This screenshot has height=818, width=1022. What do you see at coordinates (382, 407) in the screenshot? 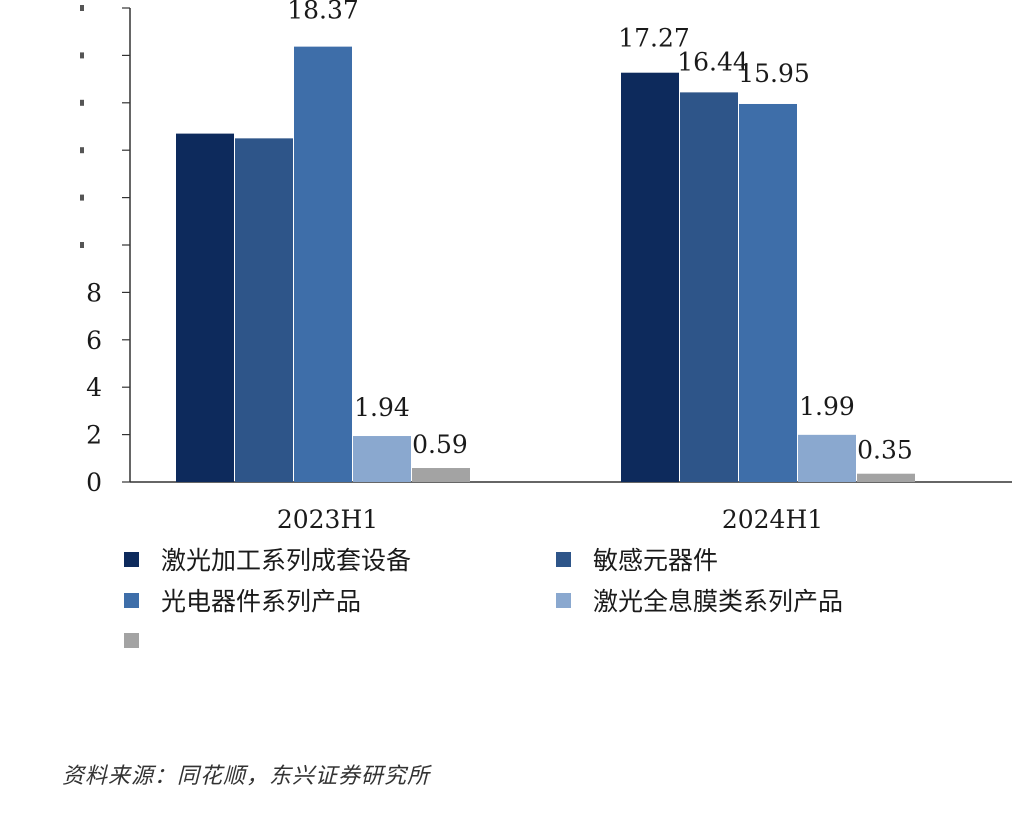
I see `data-label: 1.94` at bounding box center [382, 407].